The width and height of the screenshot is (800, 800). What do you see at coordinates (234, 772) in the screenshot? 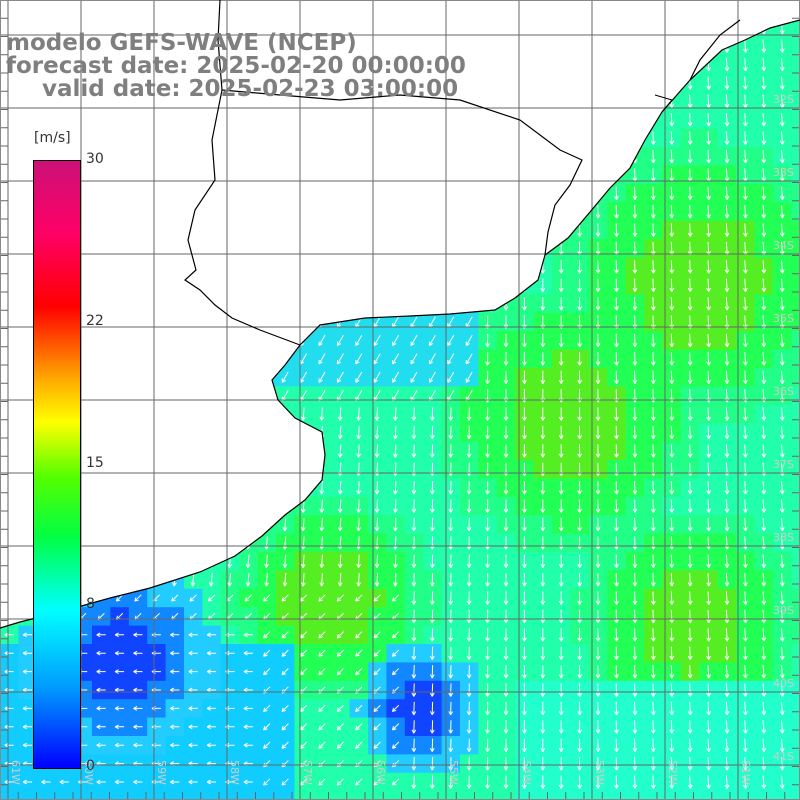
I see `lon-label-58W: 58W` at bounding box center [234, 772].